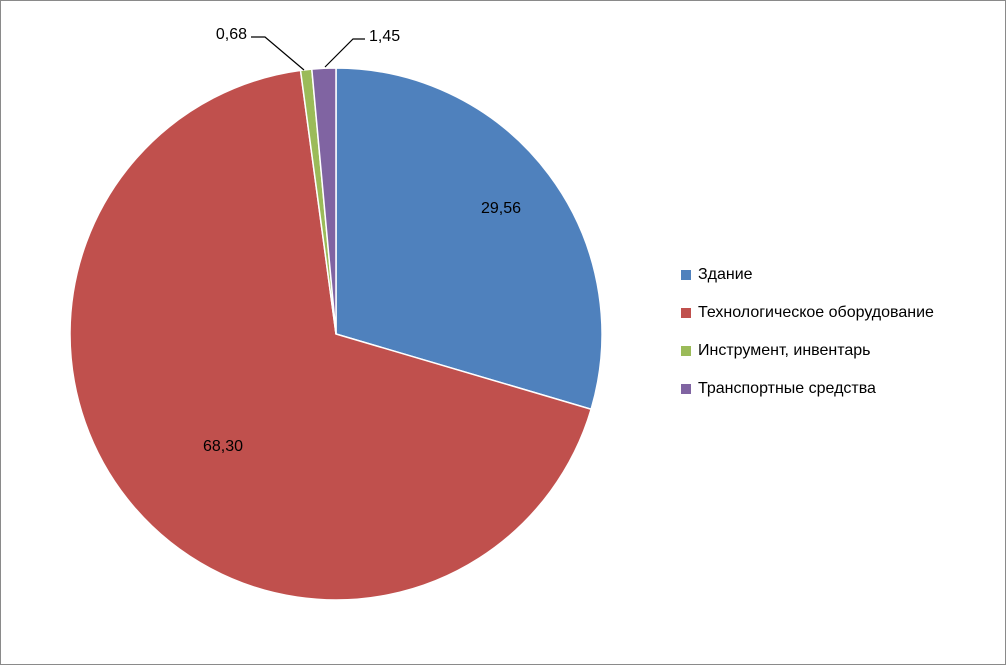 Image resolution: width=1006 pixels, height=665 pixels. I want to click on legend-label-equipment: Технологическое оборудование, so click(816, 312).